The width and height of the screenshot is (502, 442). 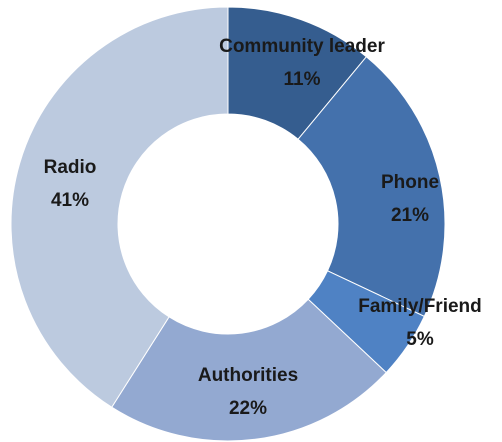 I want to click on slice-label-authorities: Authorities, so click(x=248, y=375).